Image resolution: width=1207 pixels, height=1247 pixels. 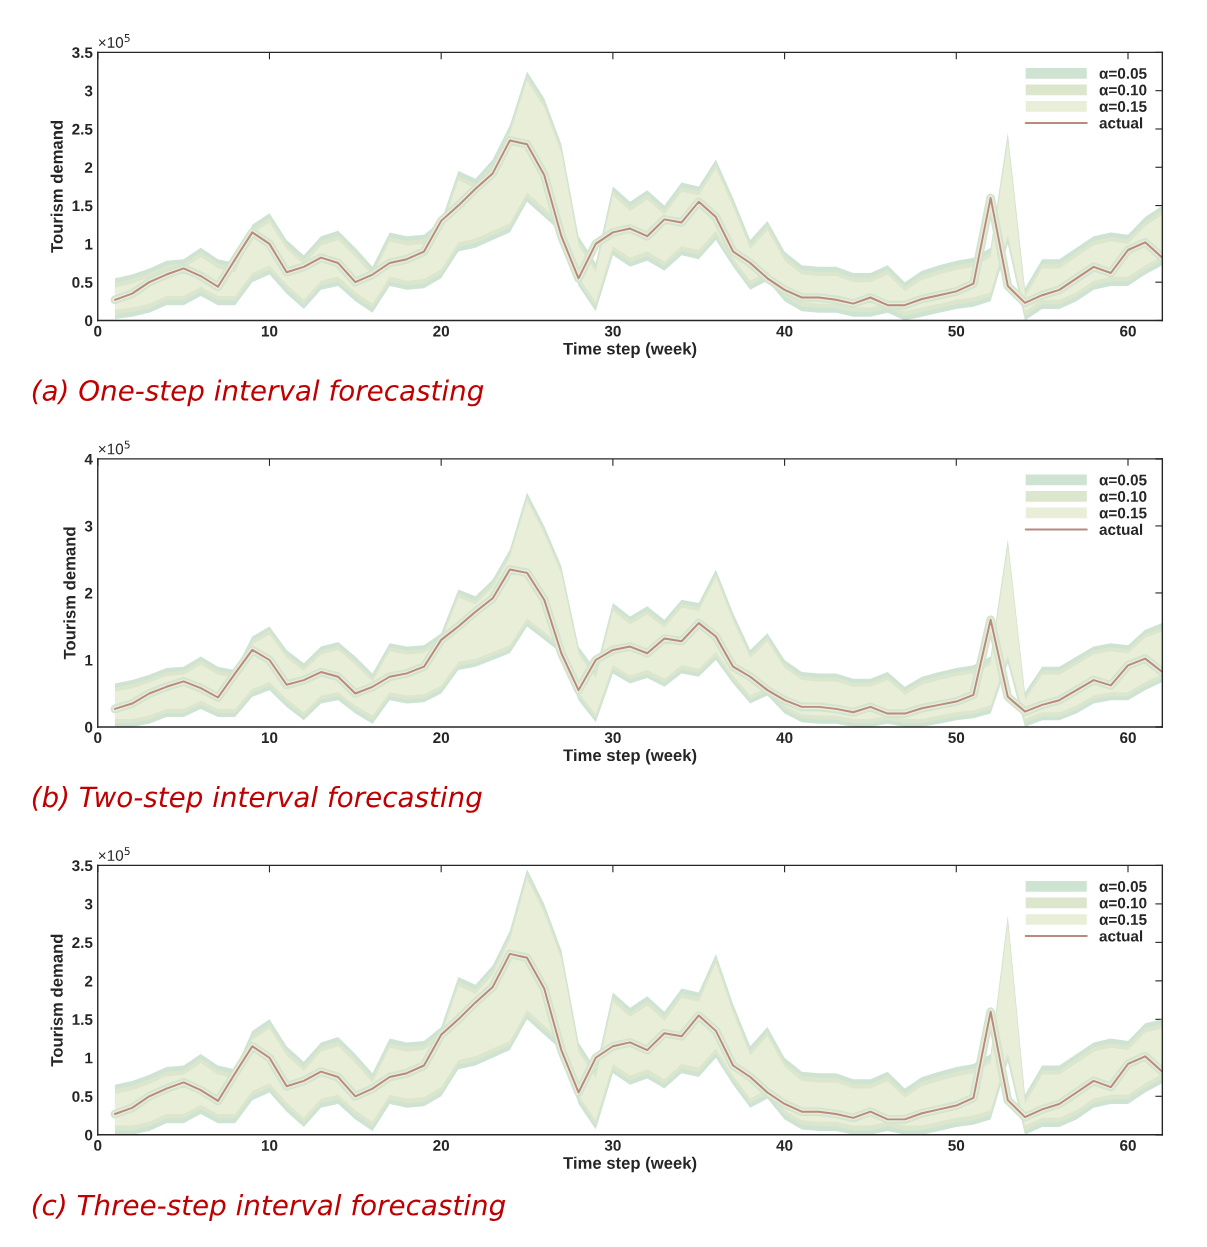 What do you see at coordinates (269, 1207) in the screenshot?
I see `text: (c) Three-step interval forecasting` at bounding box center [269, 1207].